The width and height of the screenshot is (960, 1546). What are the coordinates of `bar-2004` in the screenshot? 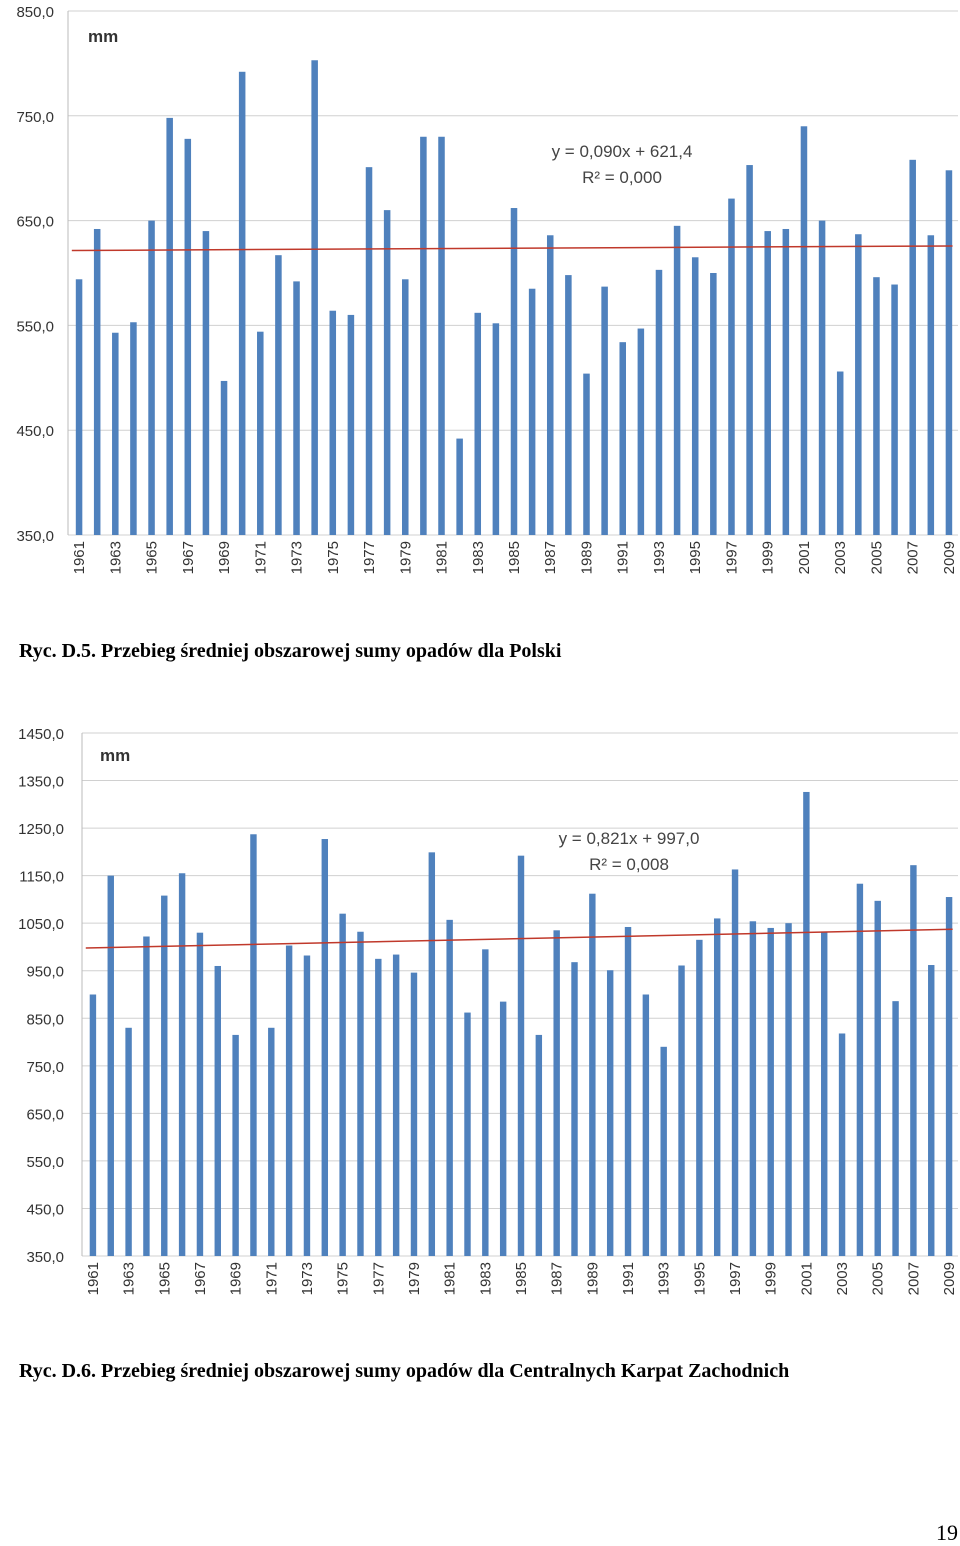 It's located at (858, 384).